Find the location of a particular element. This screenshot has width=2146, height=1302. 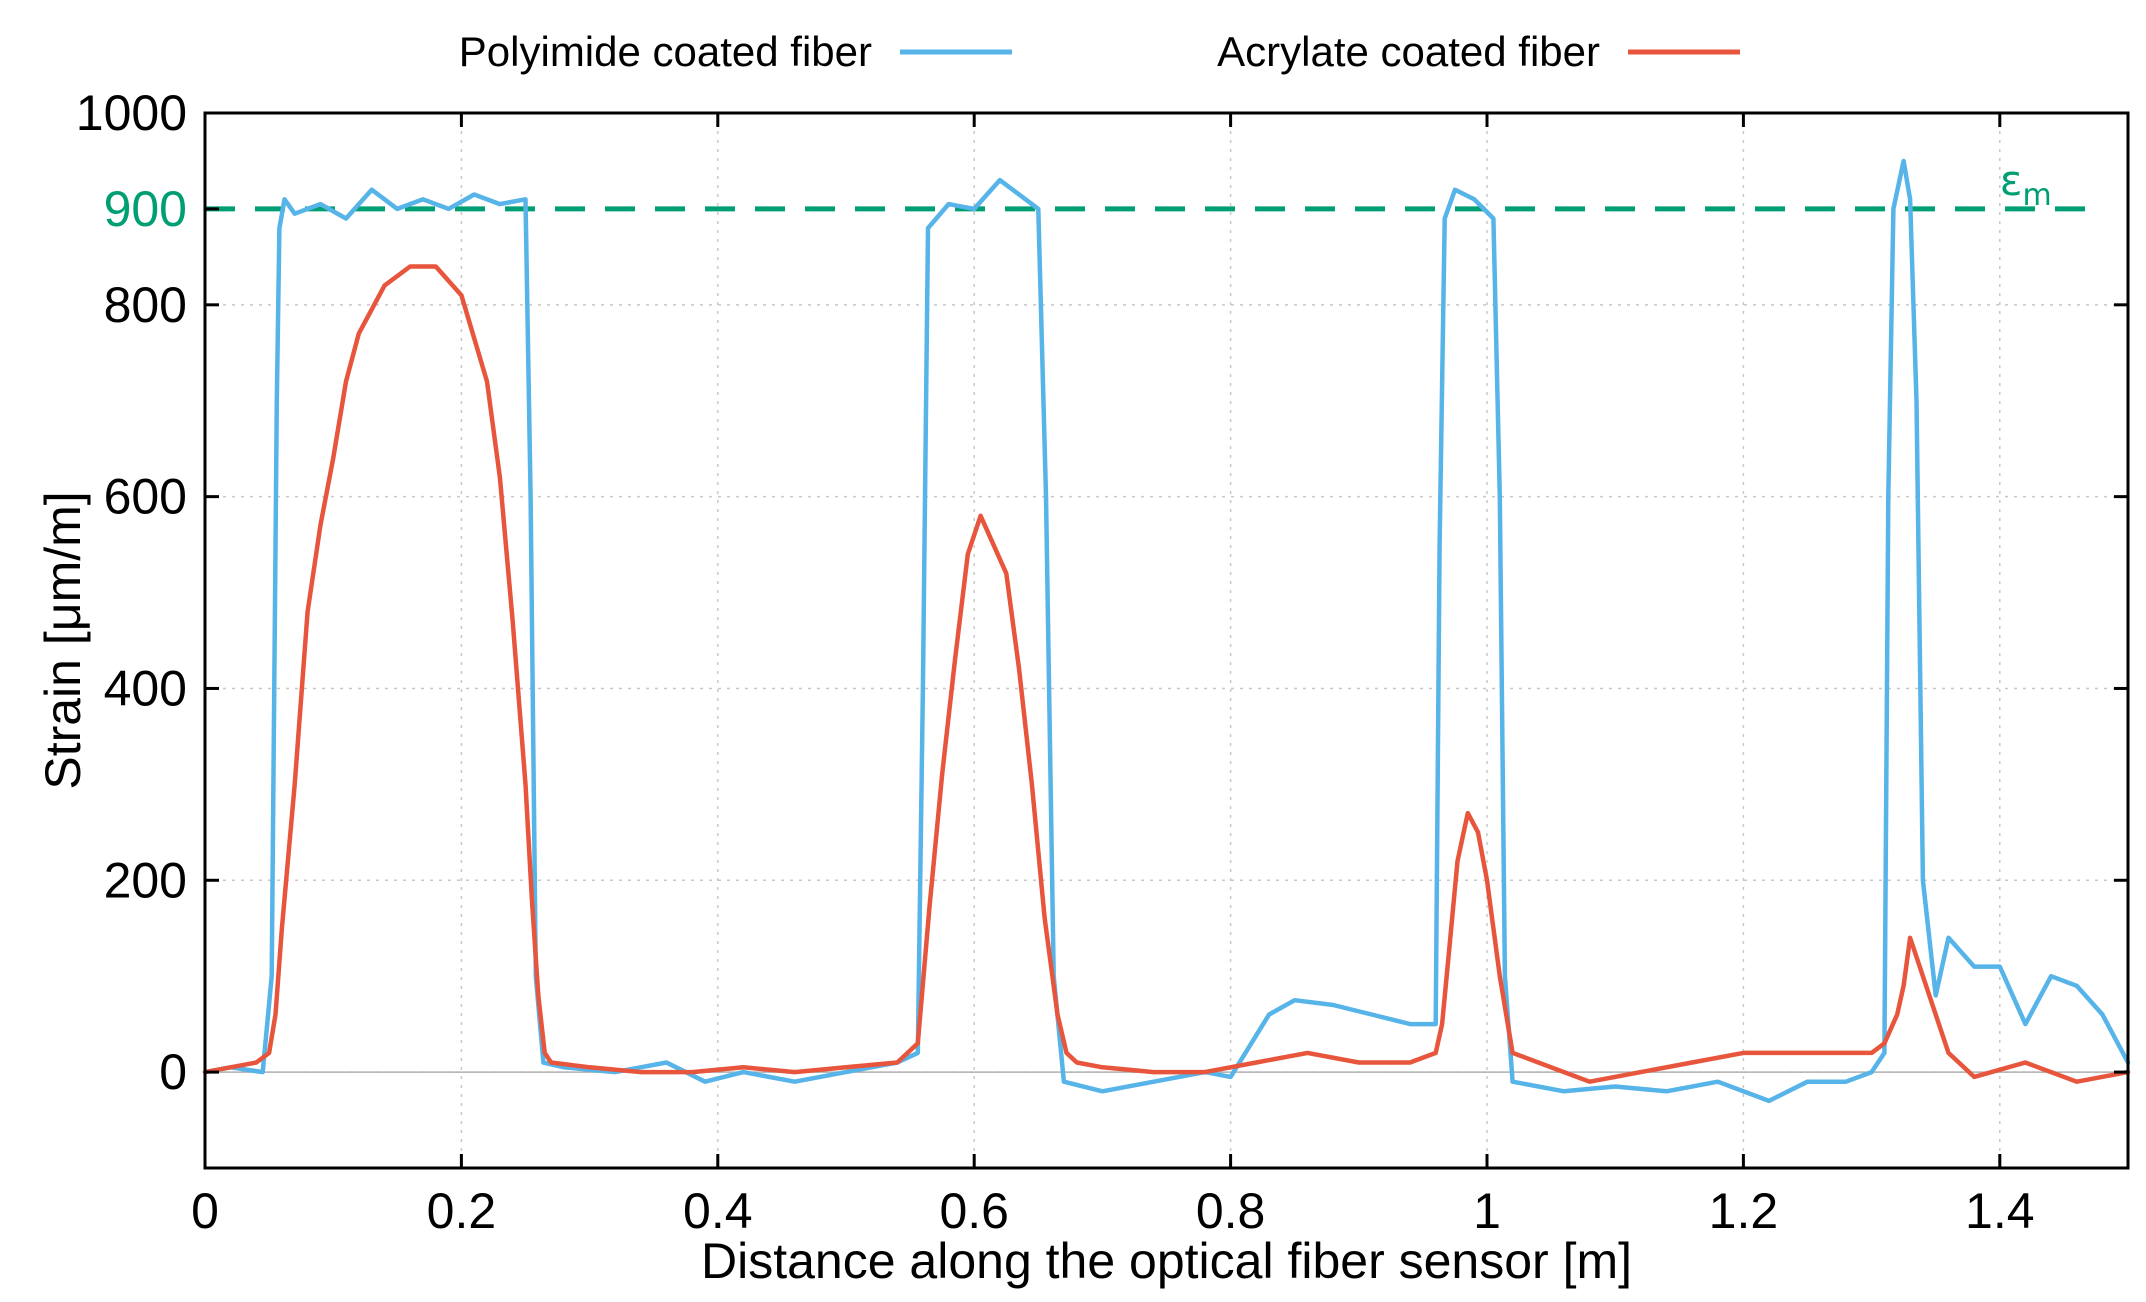

y-tick-label: 0 is located at coordinates (173, 1072).